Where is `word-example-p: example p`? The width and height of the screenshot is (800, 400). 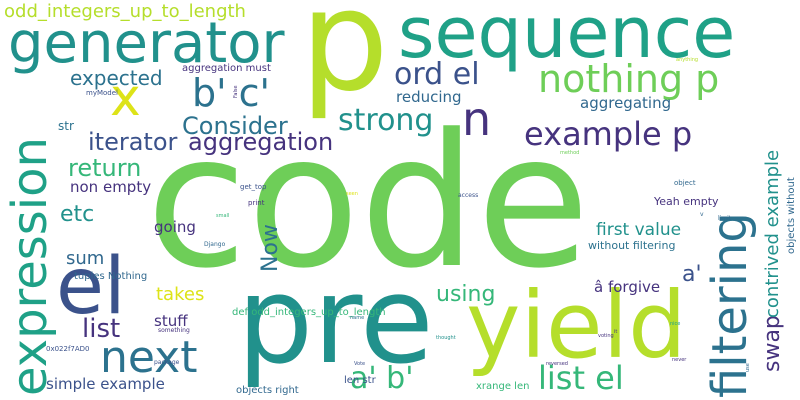 word-example-p: example p is located at coordinates (608, 134).